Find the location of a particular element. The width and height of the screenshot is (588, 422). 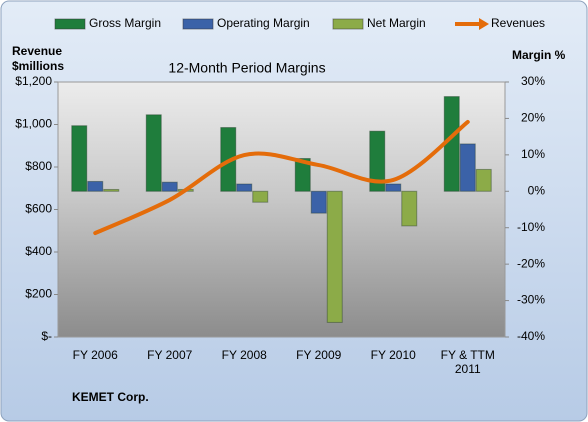

y-tick-label: $400 is located at coordinates (38, 251).